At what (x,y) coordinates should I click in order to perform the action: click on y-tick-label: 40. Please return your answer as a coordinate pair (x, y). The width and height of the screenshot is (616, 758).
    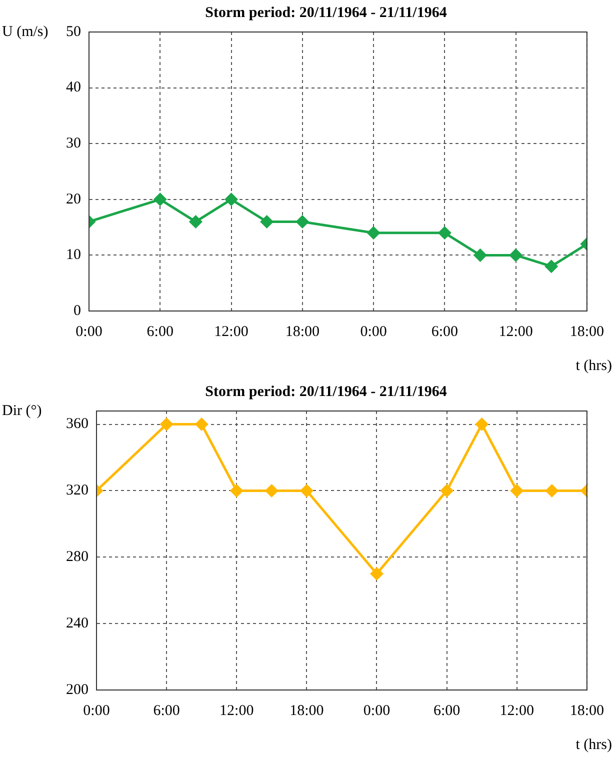
    Looking at the image, I should click on (73, 88).